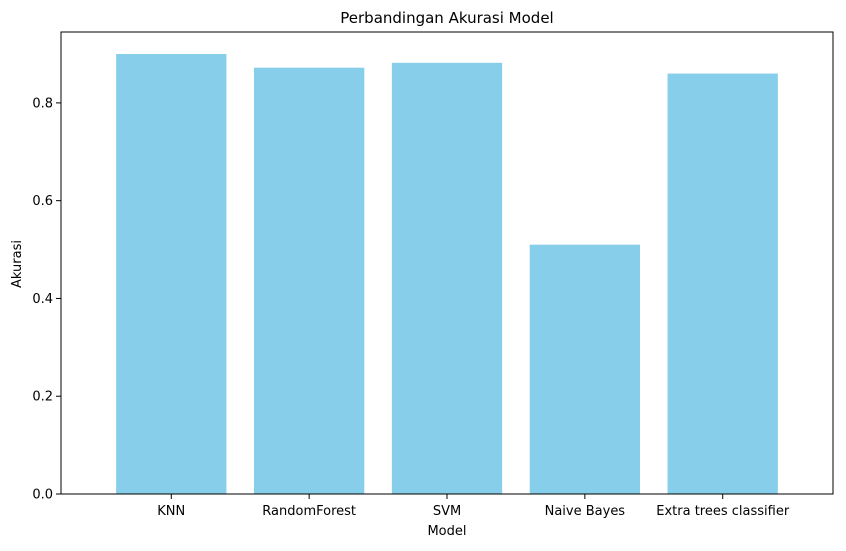 The height and width of the screenshot is (551, 846). What do you see at coordinates (722, 283) in the screenshot?
I see `bar-extra-trees-classifier` at bounding box center [722, 283].